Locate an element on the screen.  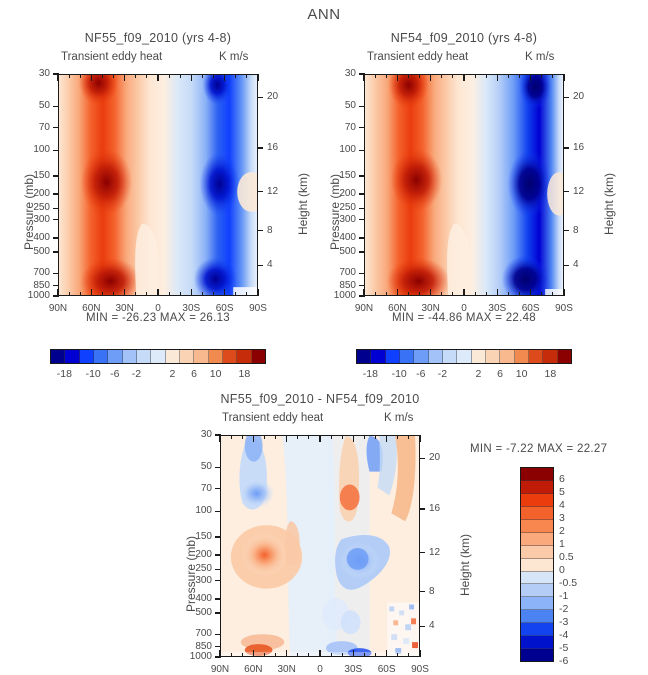
right-y2-tick-label: 16 is located at coordinates (579, 147).